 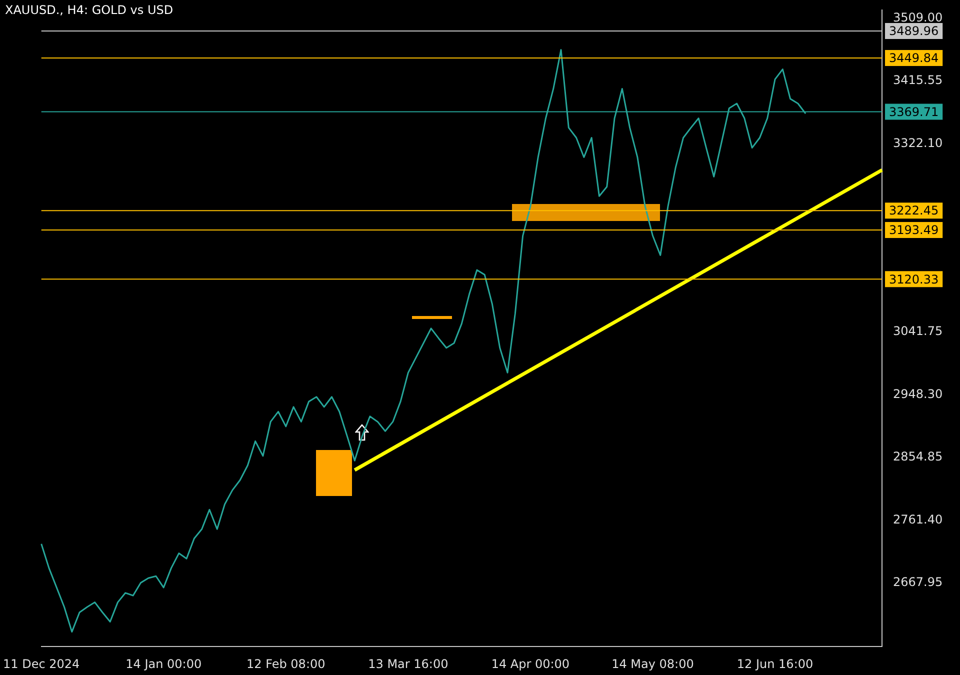 I want to click on x-tick-label: 12 Jun 16:00, so click(x=775, y=663).